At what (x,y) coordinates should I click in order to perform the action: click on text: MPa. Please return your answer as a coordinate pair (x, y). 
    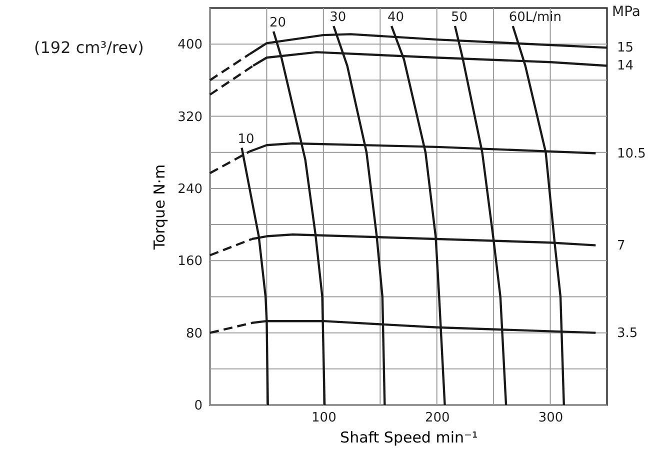
    Looking at the image, I should click on (626, 12).